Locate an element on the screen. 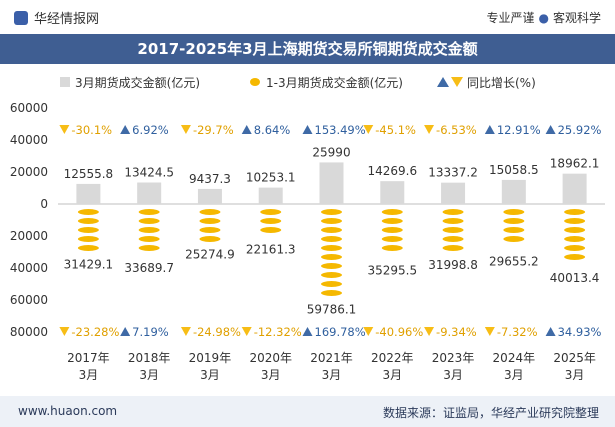  yoy-label: -40.96% is located at coordinates (399, 332).